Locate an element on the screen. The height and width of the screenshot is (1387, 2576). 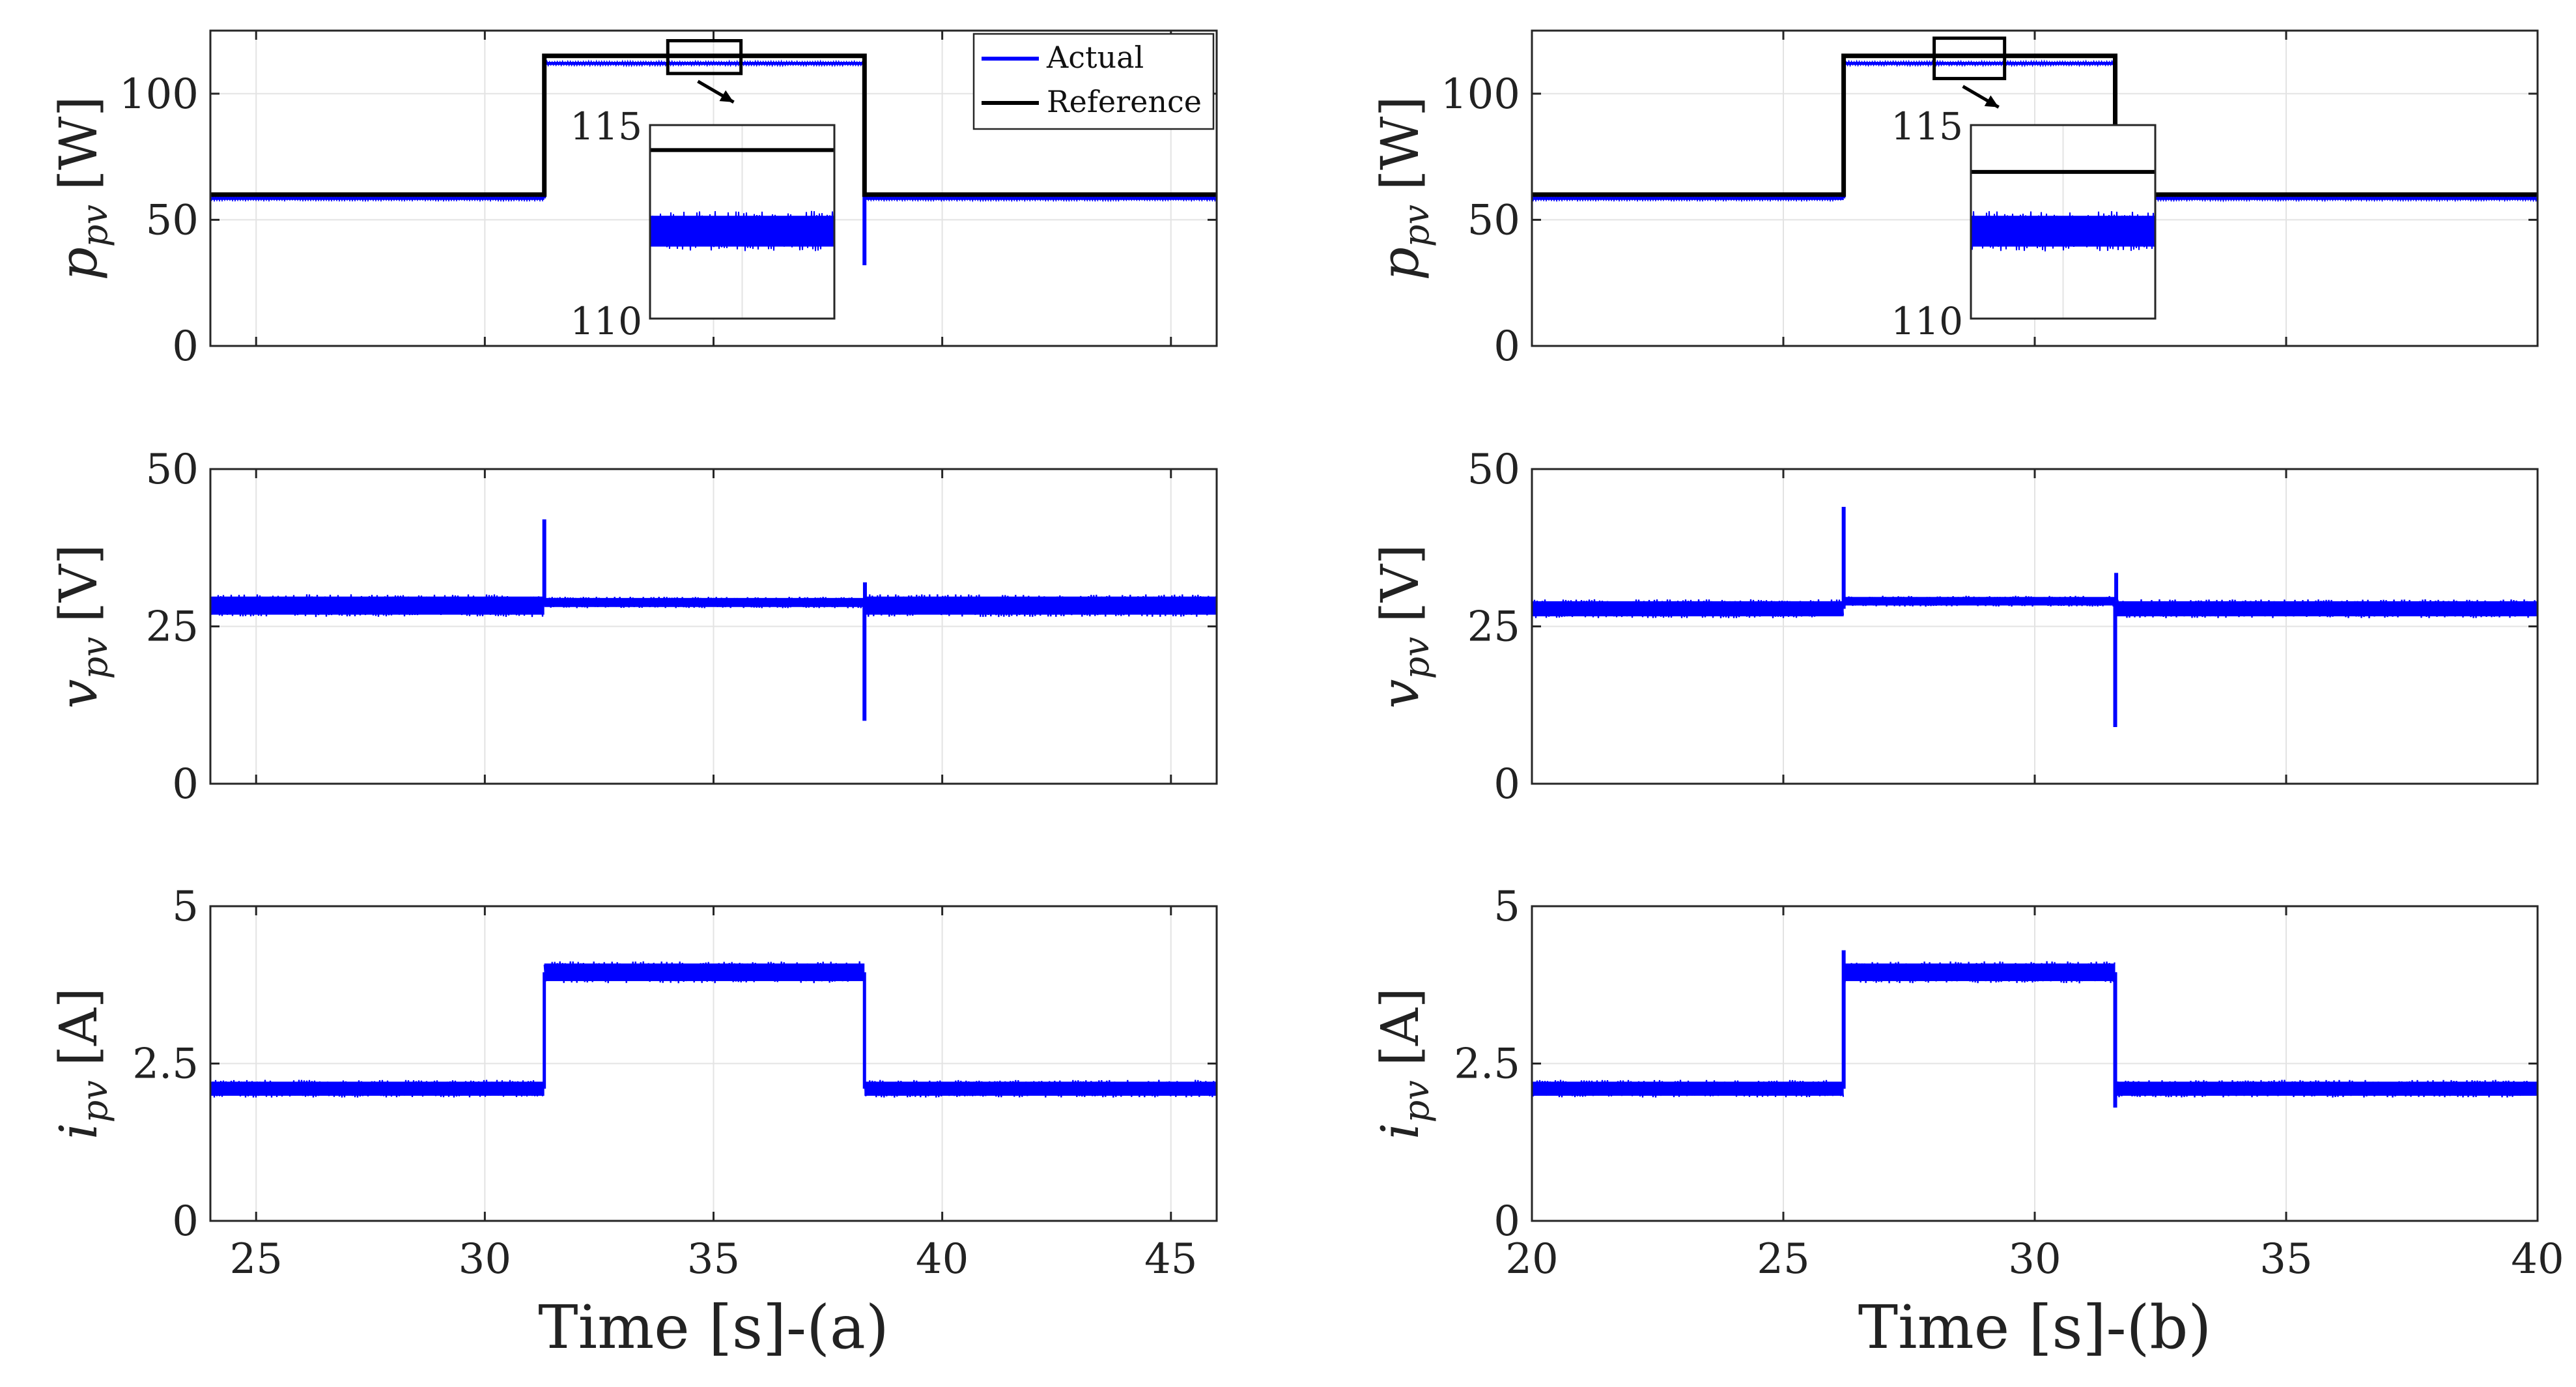
legend-box is located at coordinates (1093, 81).